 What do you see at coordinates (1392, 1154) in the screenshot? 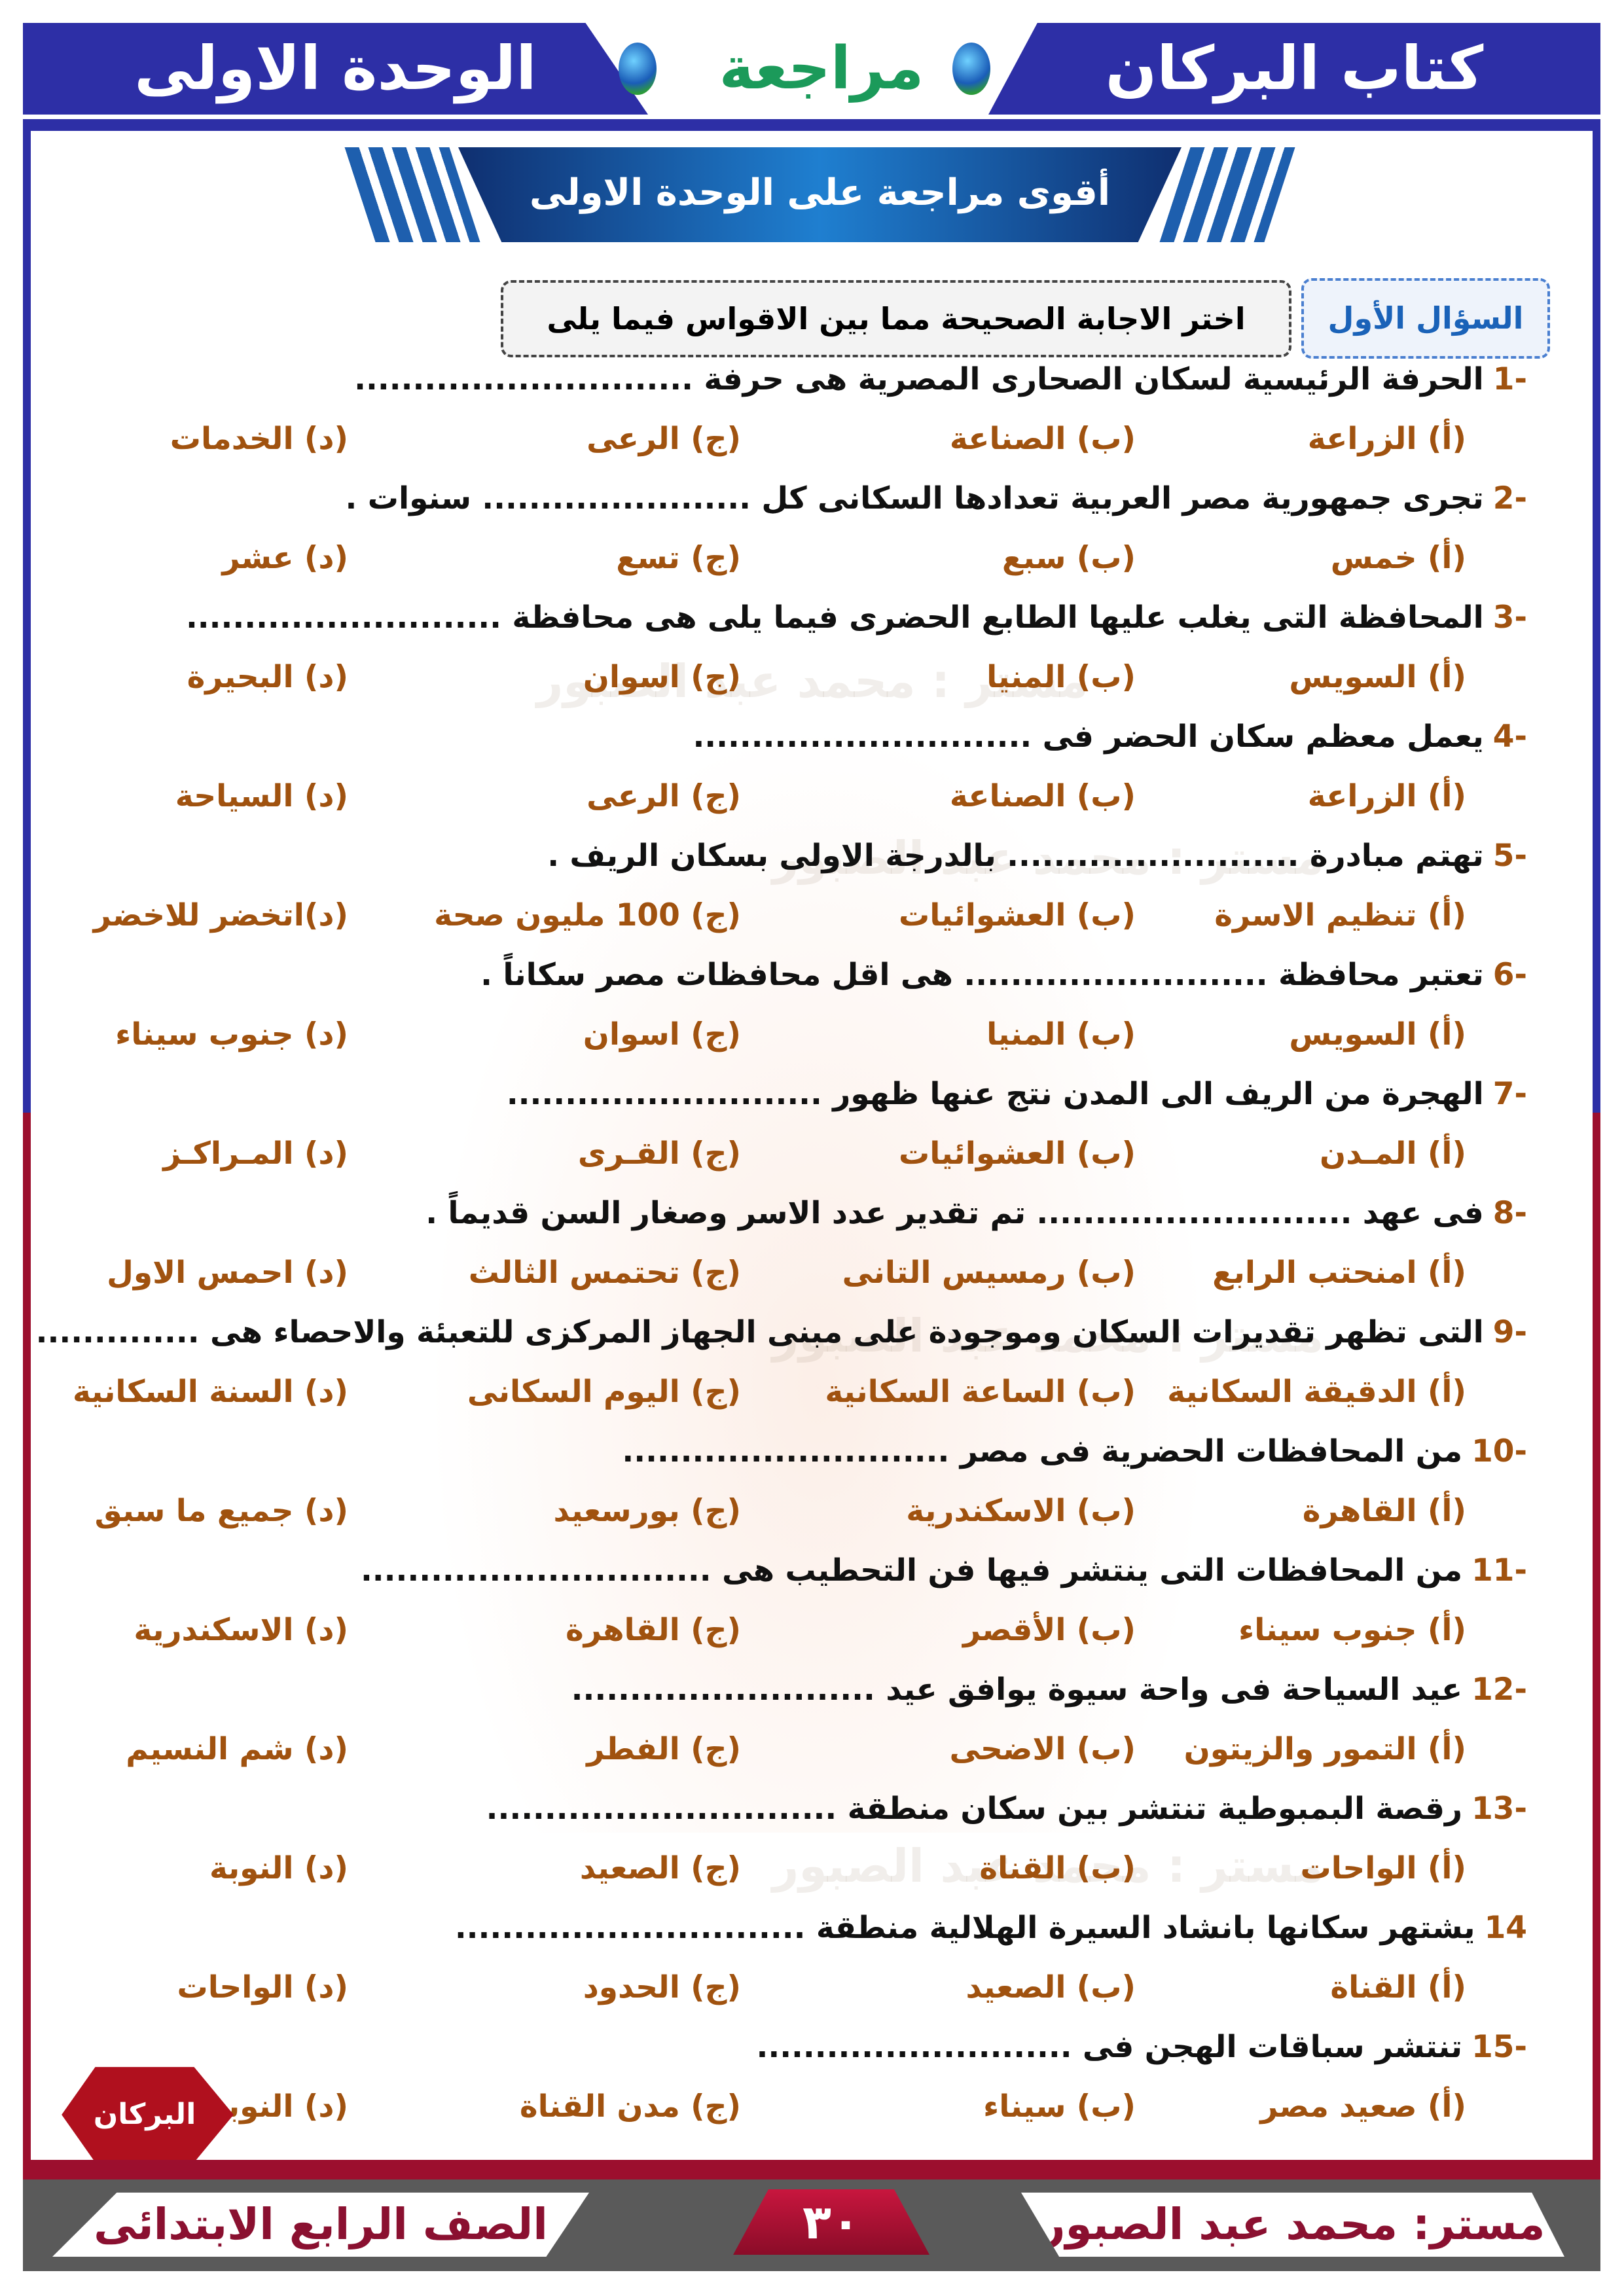
I see `answer-option: (أ) المـدن` at bounding box center [1392, 1154].